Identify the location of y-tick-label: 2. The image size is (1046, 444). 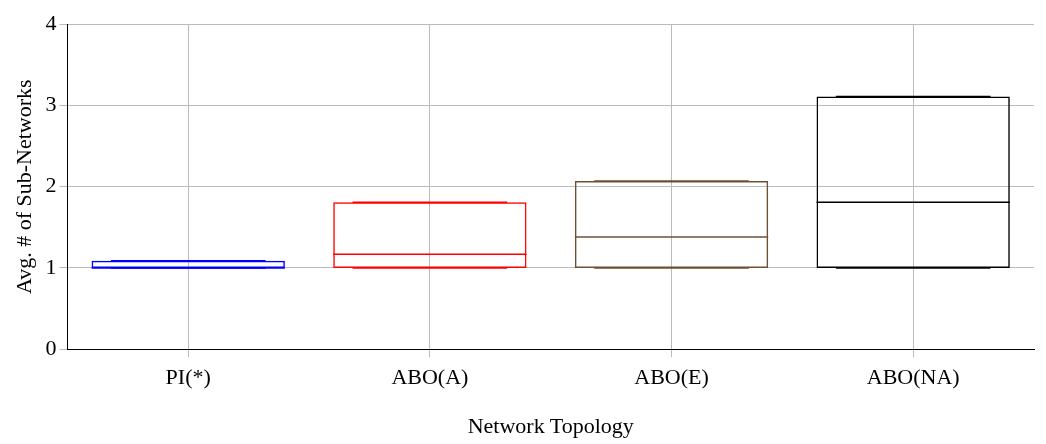
(51, 185).